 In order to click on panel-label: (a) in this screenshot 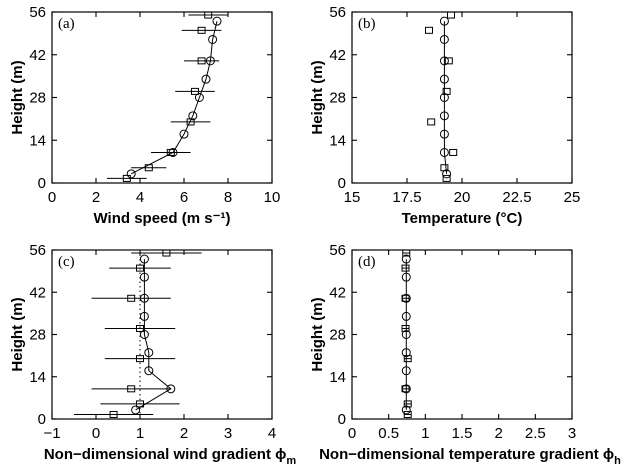, I will do `click(66, 24)`.